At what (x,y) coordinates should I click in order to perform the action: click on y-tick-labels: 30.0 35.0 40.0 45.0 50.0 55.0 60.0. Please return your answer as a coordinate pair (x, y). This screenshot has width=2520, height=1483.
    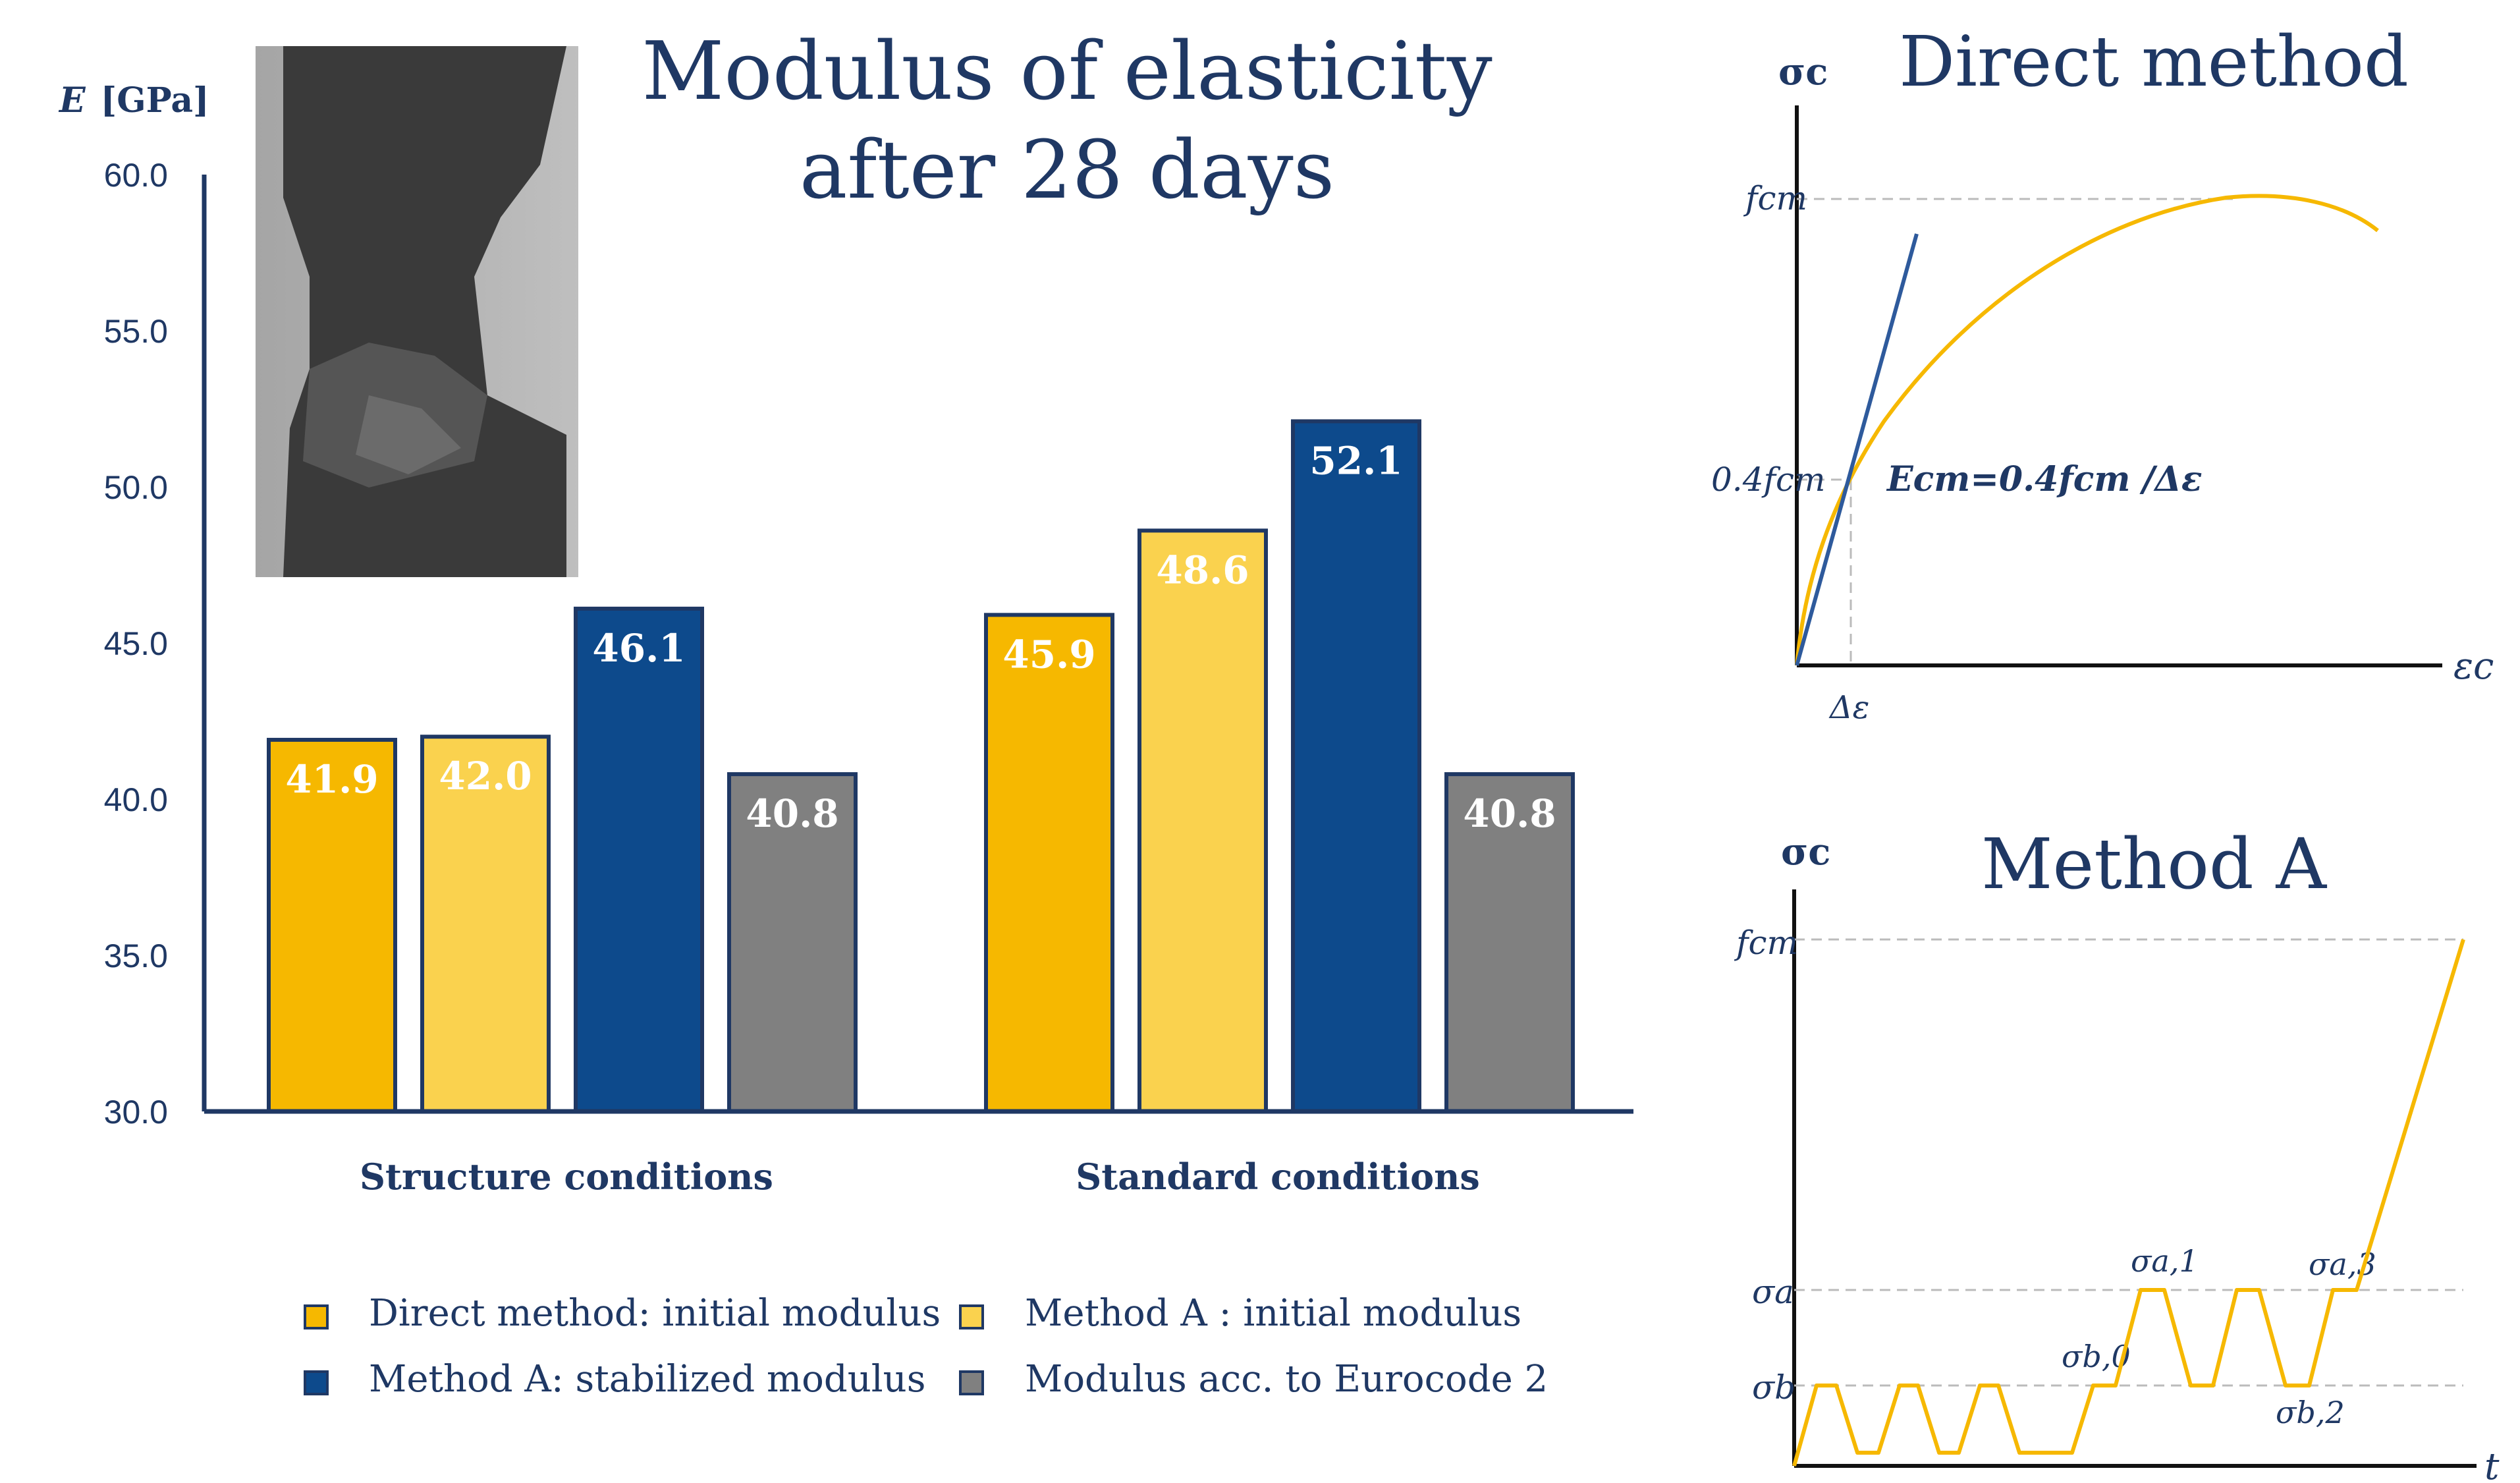
    Looking at the image, I should click on (136, 644).